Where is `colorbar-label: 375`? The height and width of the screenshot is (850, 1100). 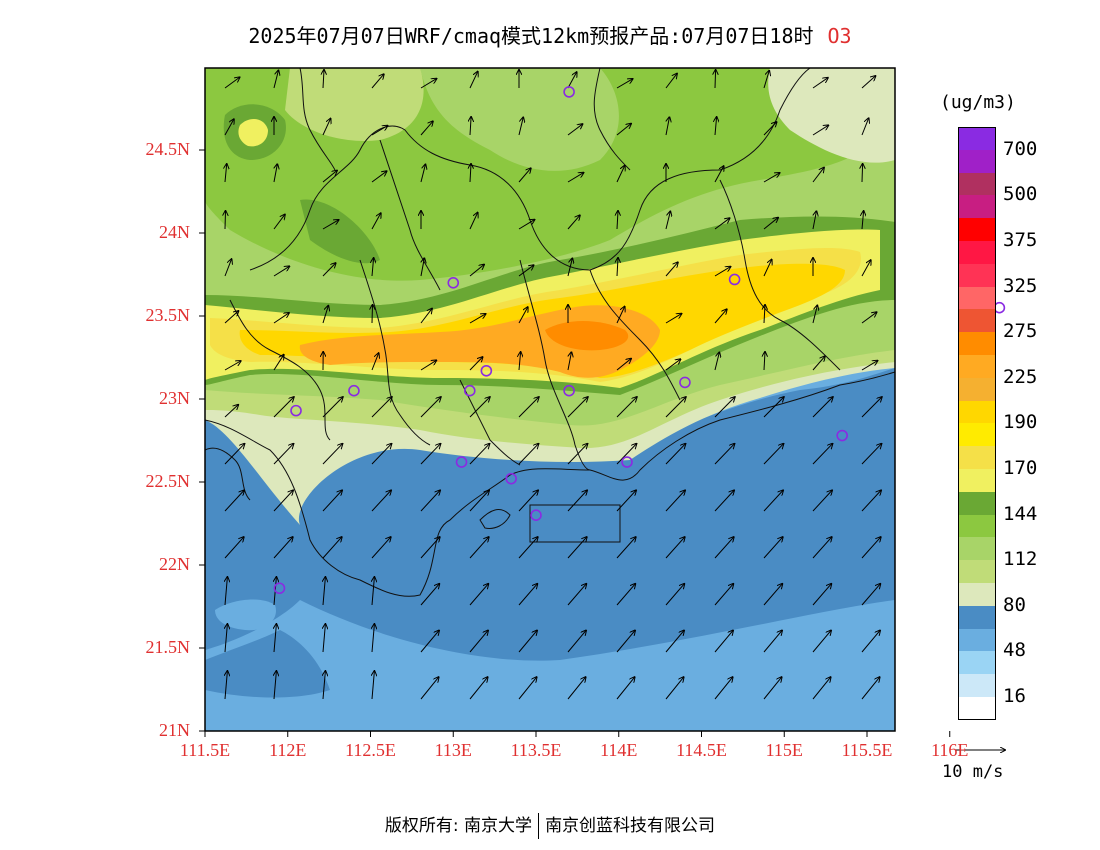
colorbar-label: 375 is located at coordinates (1020, 240).